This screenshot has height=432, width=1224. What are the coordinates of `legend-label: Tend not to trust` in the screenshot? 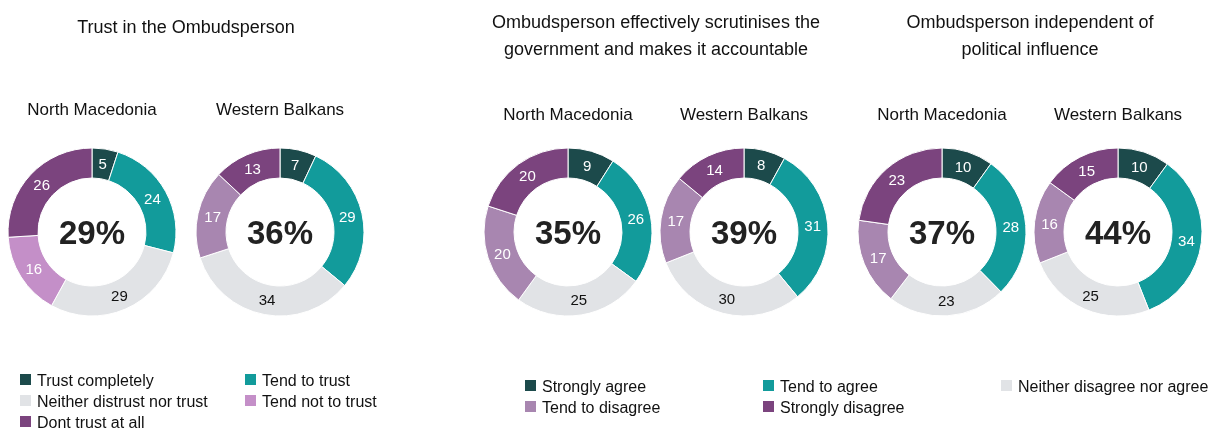 It's located at (320, 401).